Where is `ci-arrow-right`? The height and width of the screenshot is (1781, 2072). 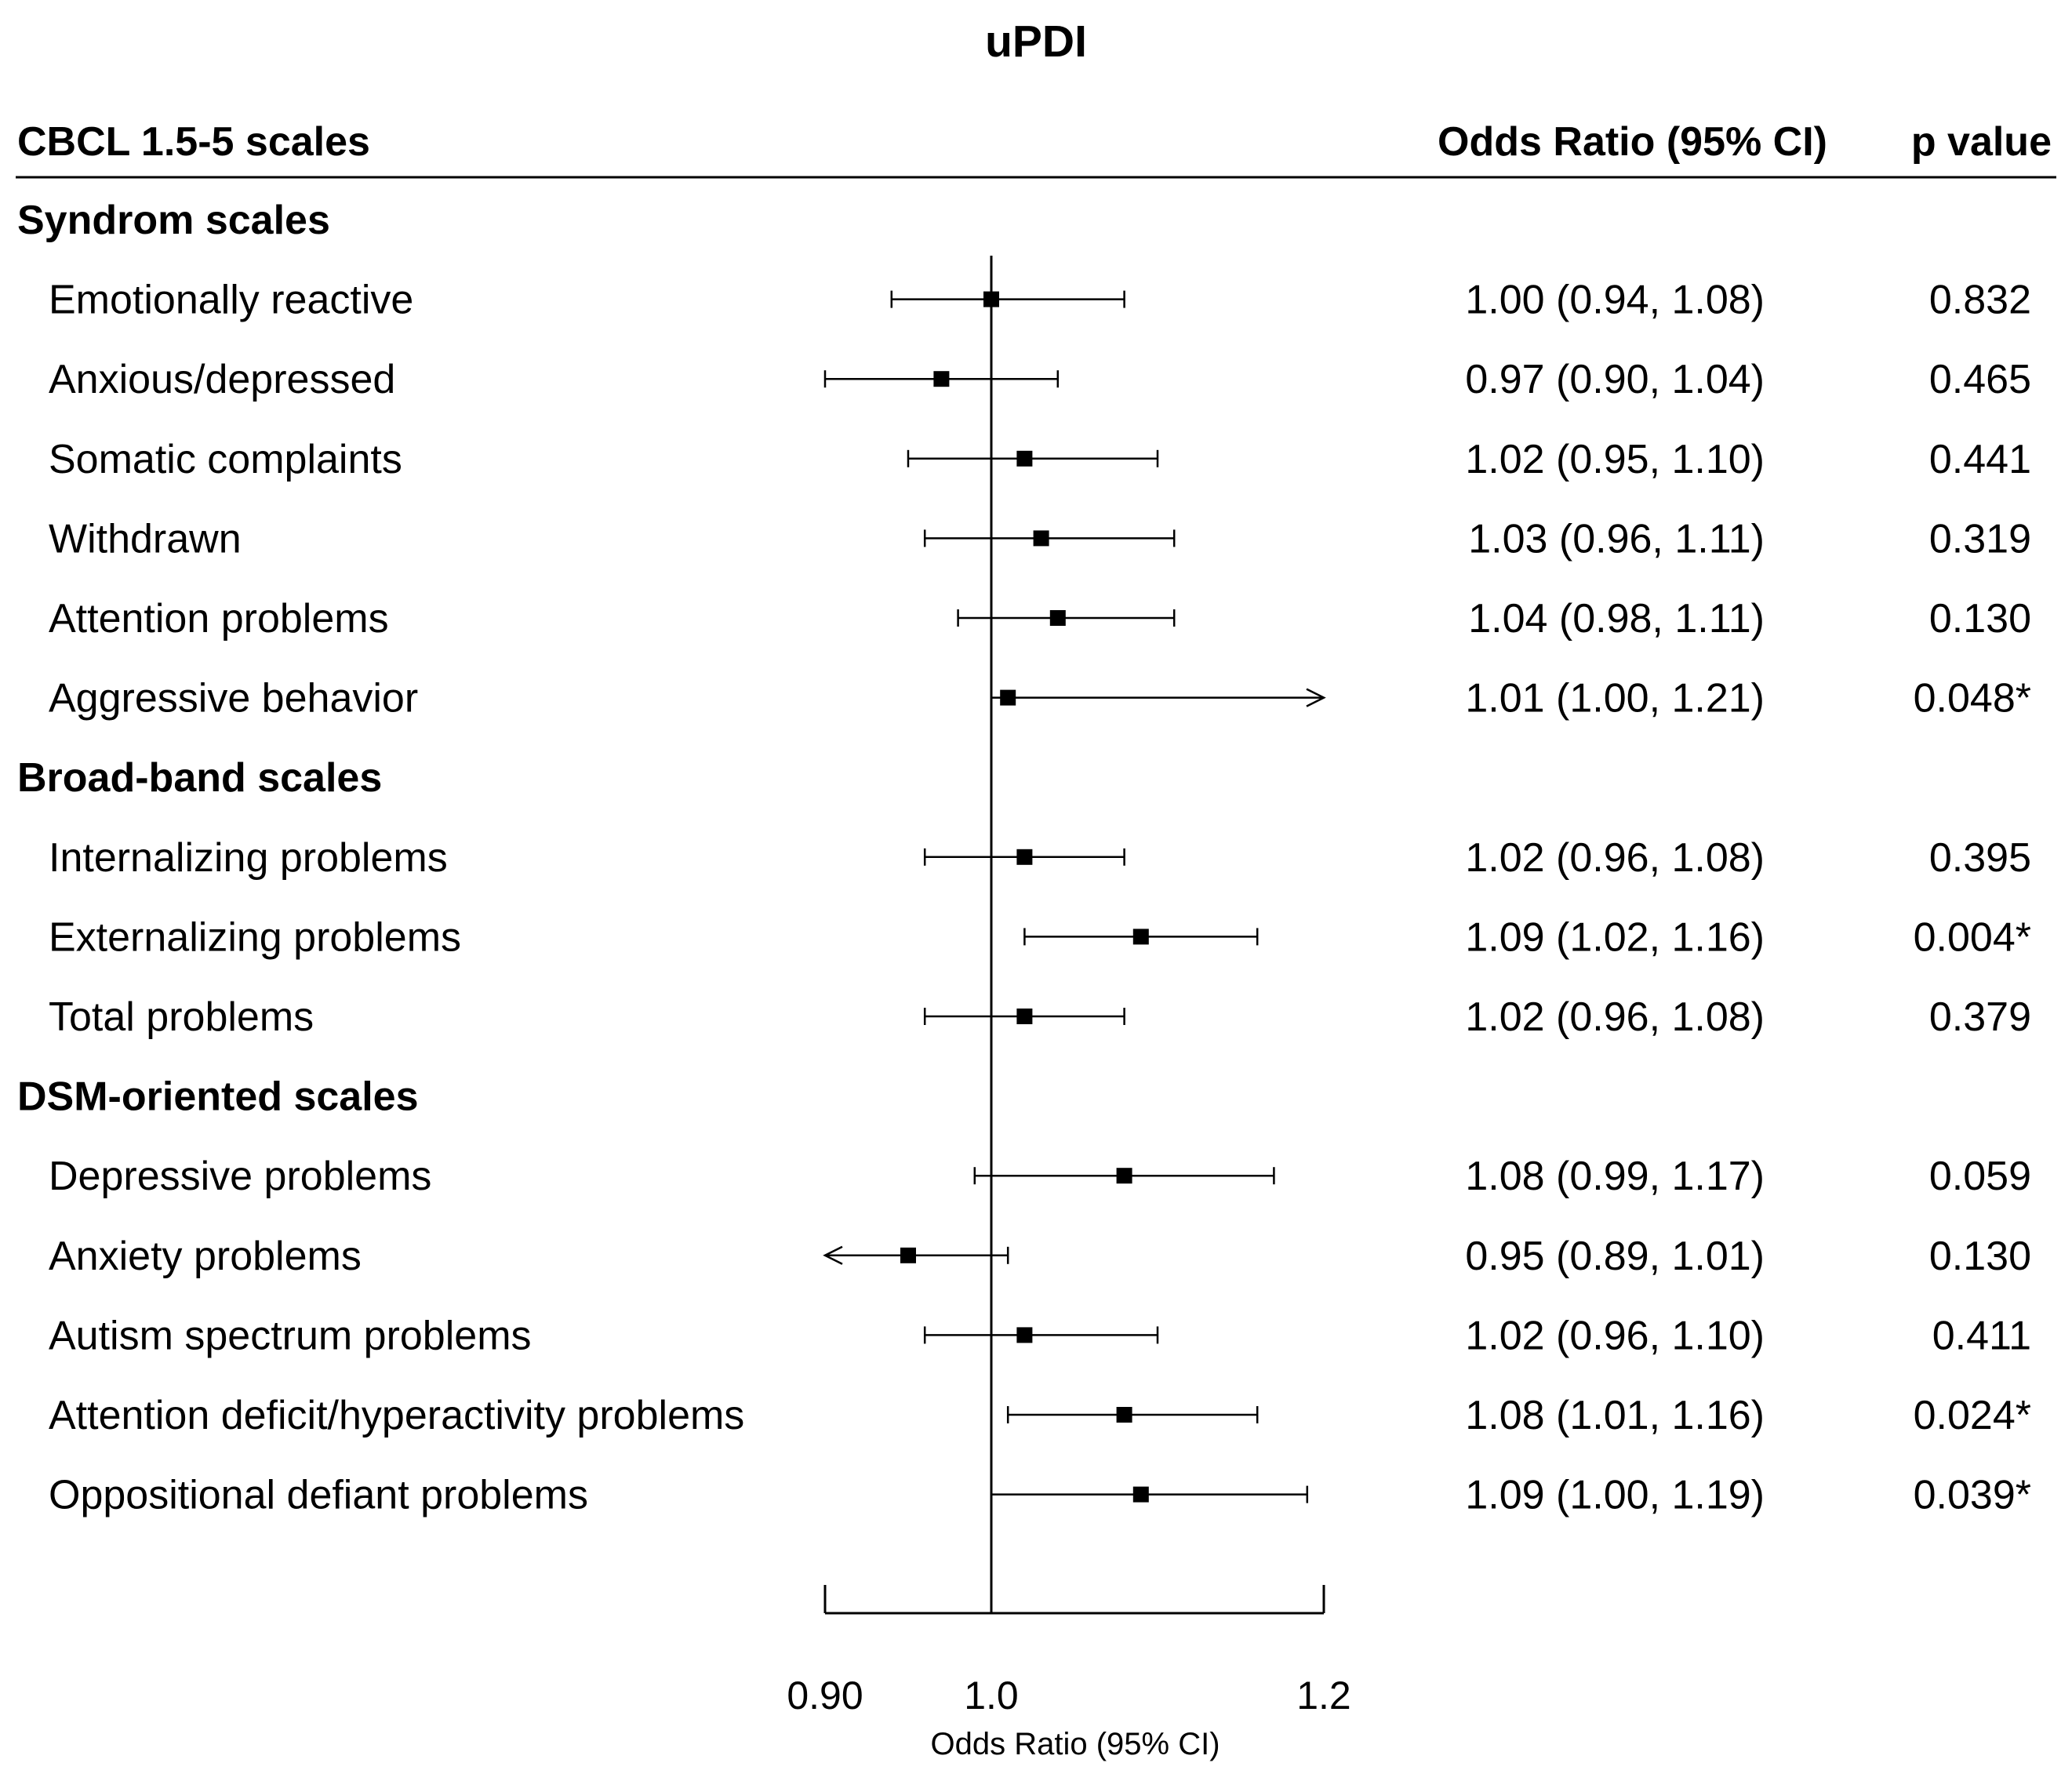
ci-arrow-right is located at coordinates (1316, 697).